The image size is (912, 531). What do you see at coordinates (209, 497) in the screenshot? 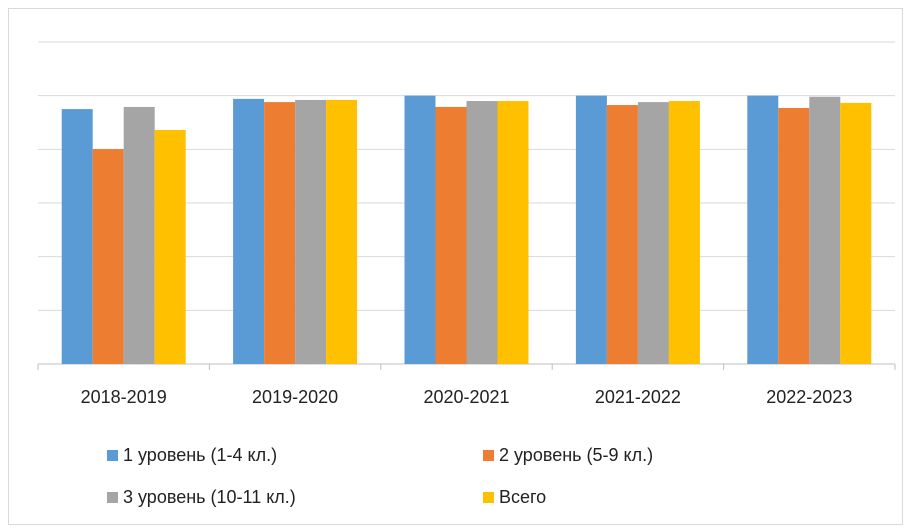
I see `legend-label: 3 уровень (10-11 кл.)` at bounding box center [209, 497].